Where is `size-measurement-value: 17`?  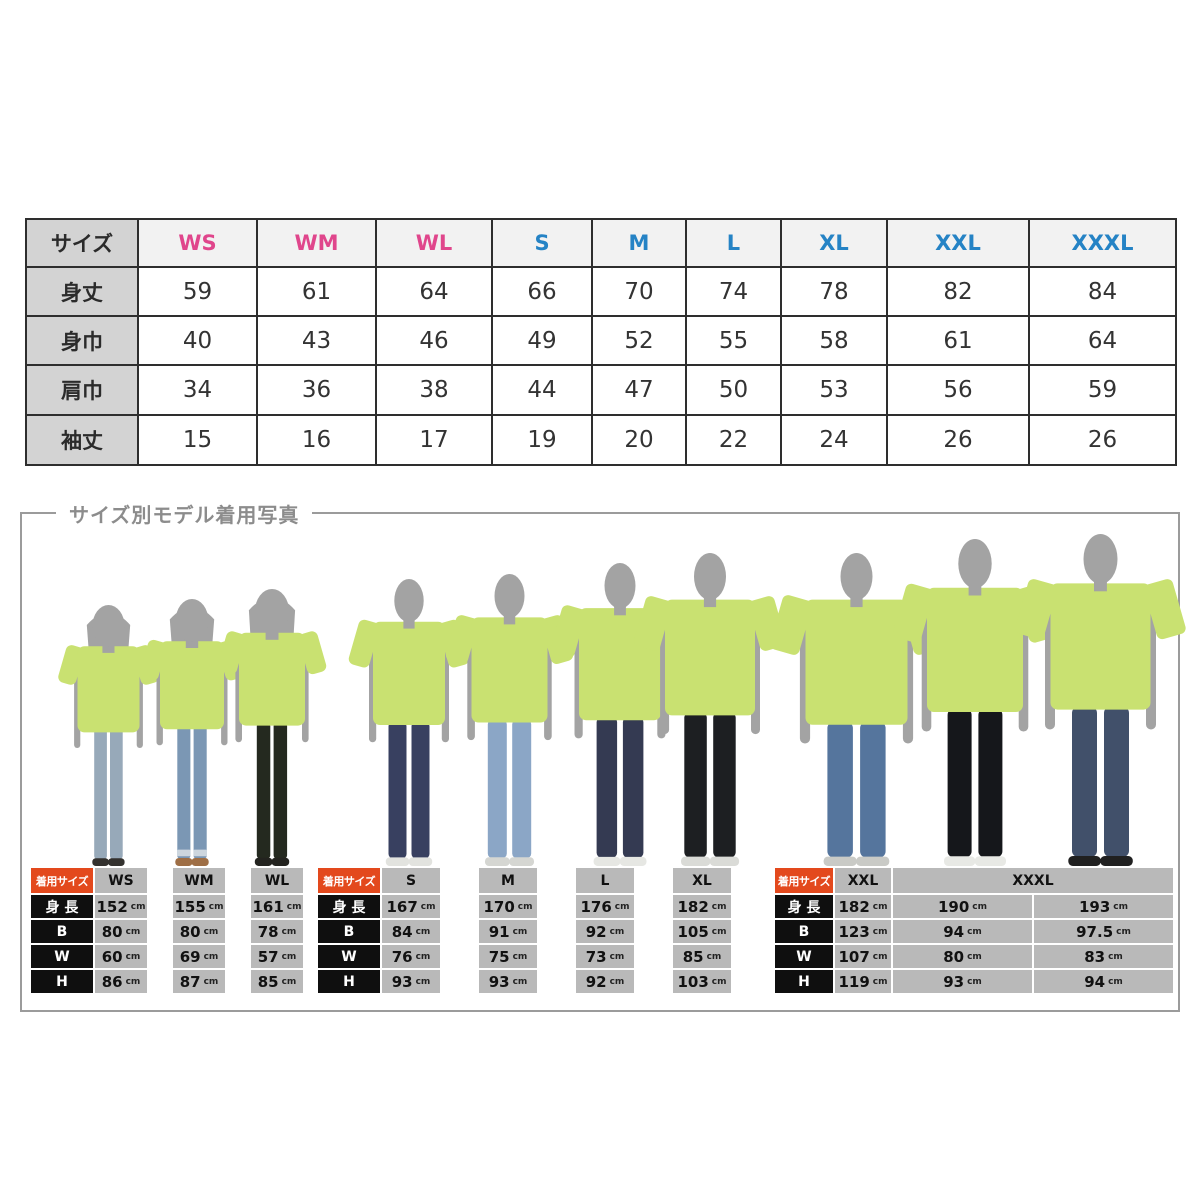 size-measurement-value: 17 is located at coordinates (434, 440).